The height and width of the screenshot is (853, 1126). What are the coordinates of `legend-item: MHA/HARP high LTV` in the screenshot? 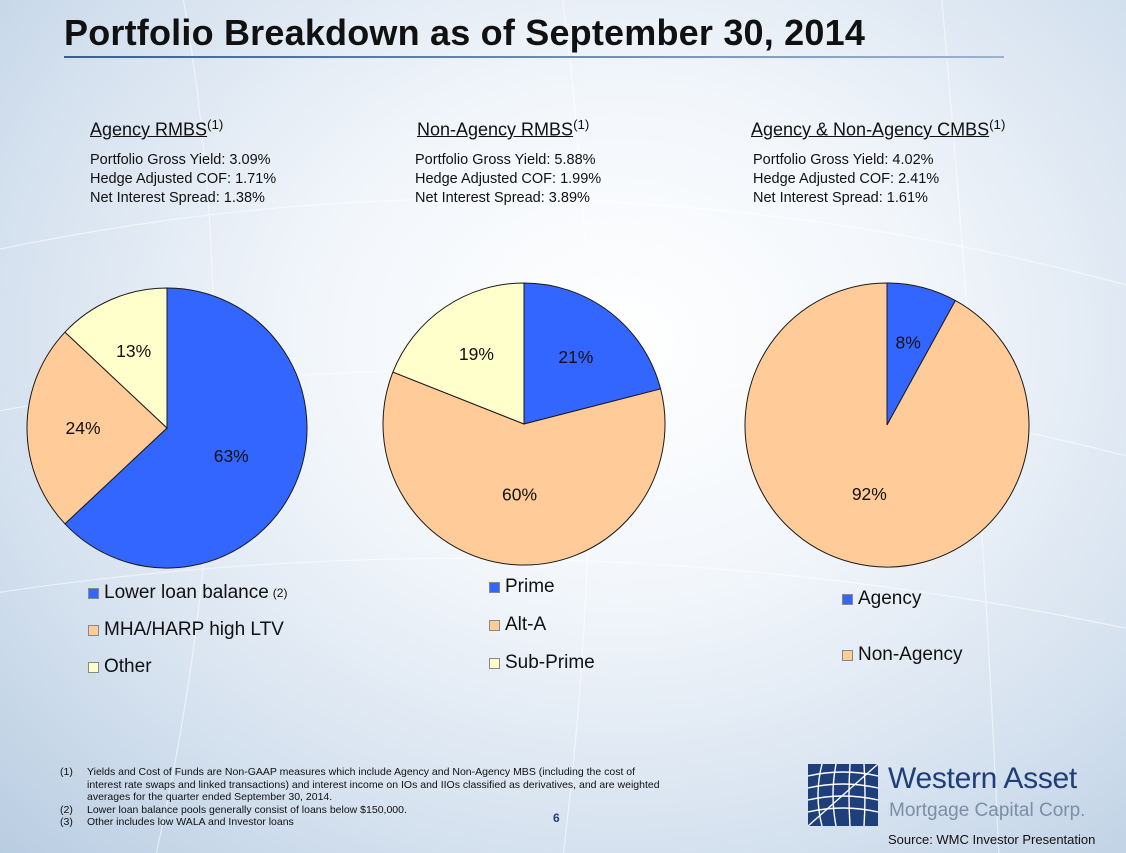 It's located at (186, 630).